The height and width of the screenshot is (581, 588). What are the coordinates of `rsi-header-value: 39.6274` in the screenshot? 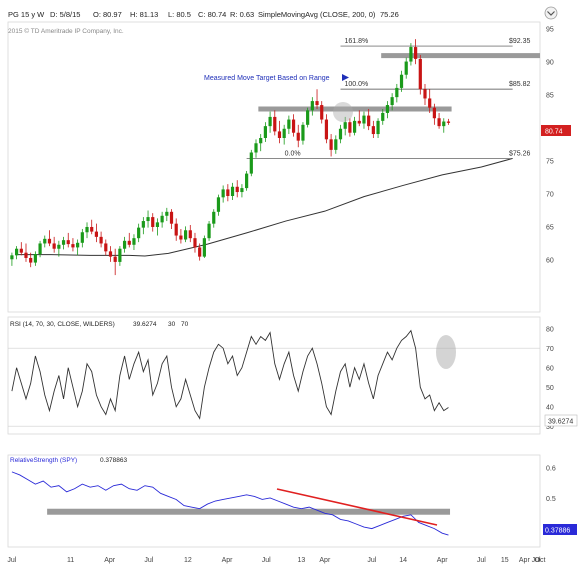 It's located at (145, 324).